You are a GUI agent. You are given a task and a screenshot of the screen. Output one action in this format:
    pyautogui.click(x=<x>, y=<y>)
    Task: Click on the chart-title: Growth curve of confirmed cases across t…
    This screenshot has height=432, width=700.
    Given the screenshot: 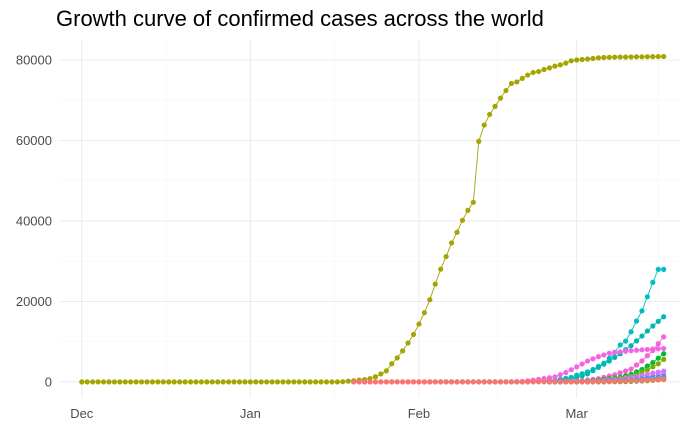 What is the action you would take?
    pyautogui.click(x=300, y=18)
    